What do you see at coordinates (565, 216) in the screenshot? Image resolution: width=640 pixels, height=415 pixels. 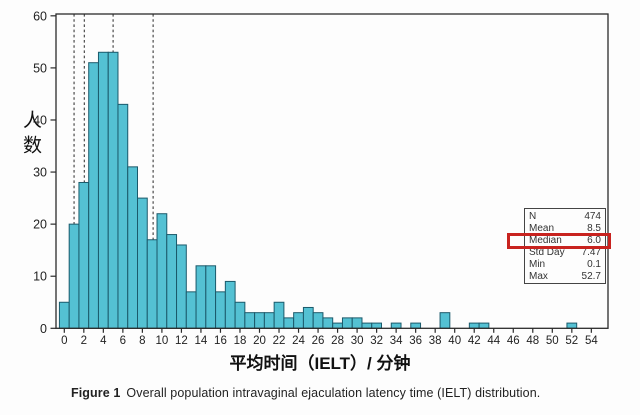 I see `stats-row-n: N 474` at bounding box center [565, 216].